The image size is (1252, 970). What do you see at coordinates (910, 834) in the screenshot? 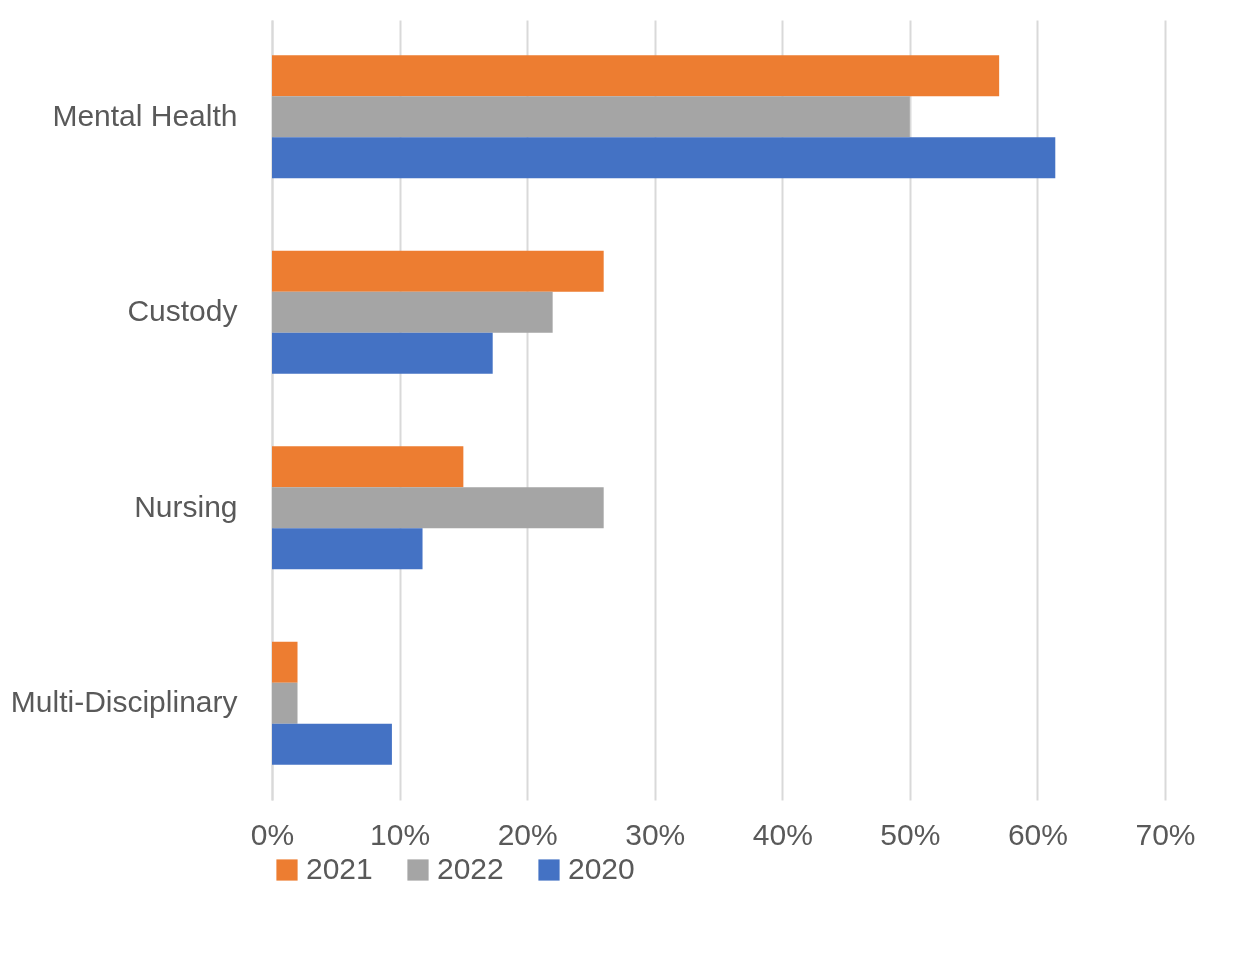
I see `x-tick-label: 50%` at bounding box center [910, 834].